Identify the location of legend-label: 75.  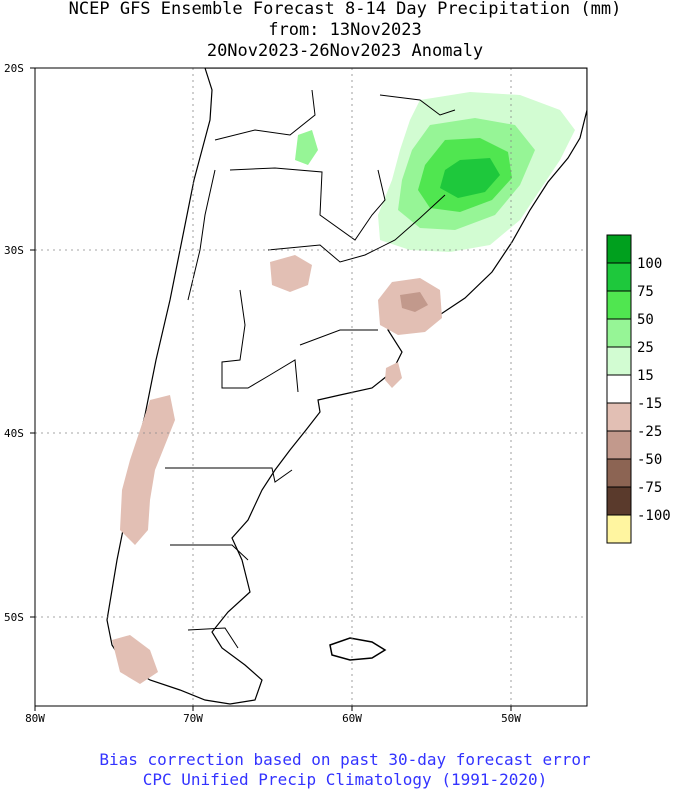
(645, 292).